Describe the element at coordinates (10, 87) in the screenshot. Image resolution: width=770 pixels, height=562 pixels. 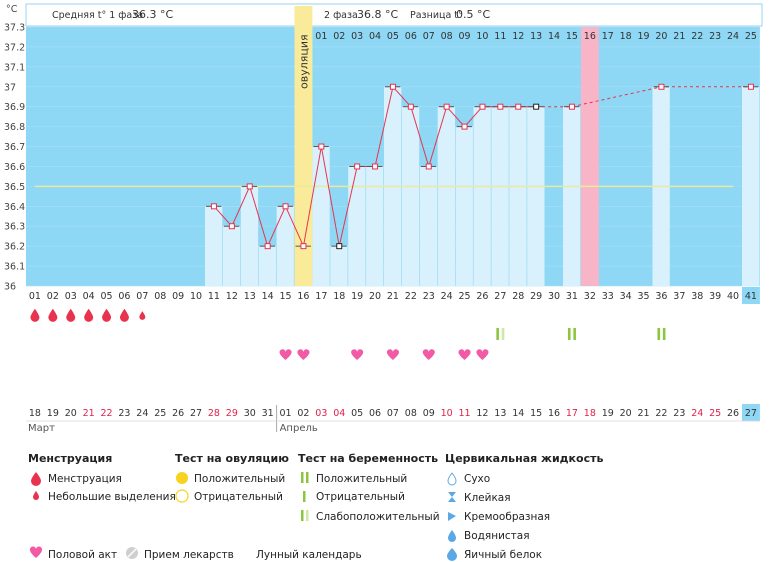
I see `y-tick-label: 37` at that location.